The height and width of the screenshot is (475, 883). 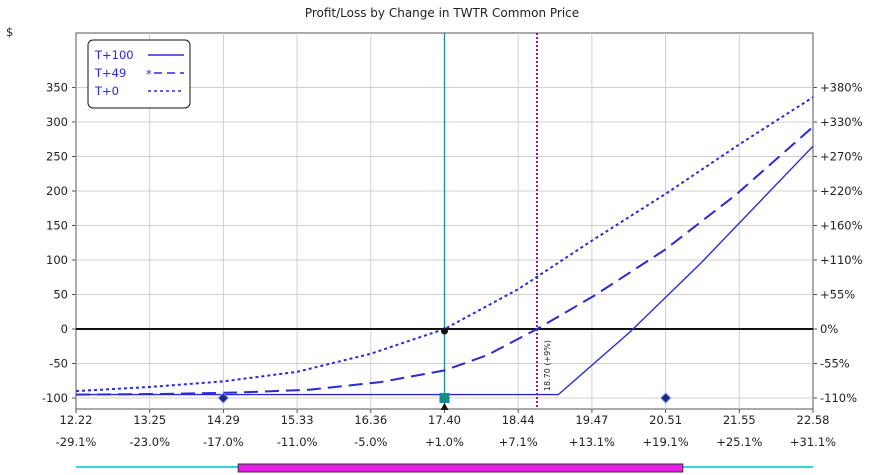 I want to click on x-pct-tick-label: -17.0%, so click(x=223, y=442).